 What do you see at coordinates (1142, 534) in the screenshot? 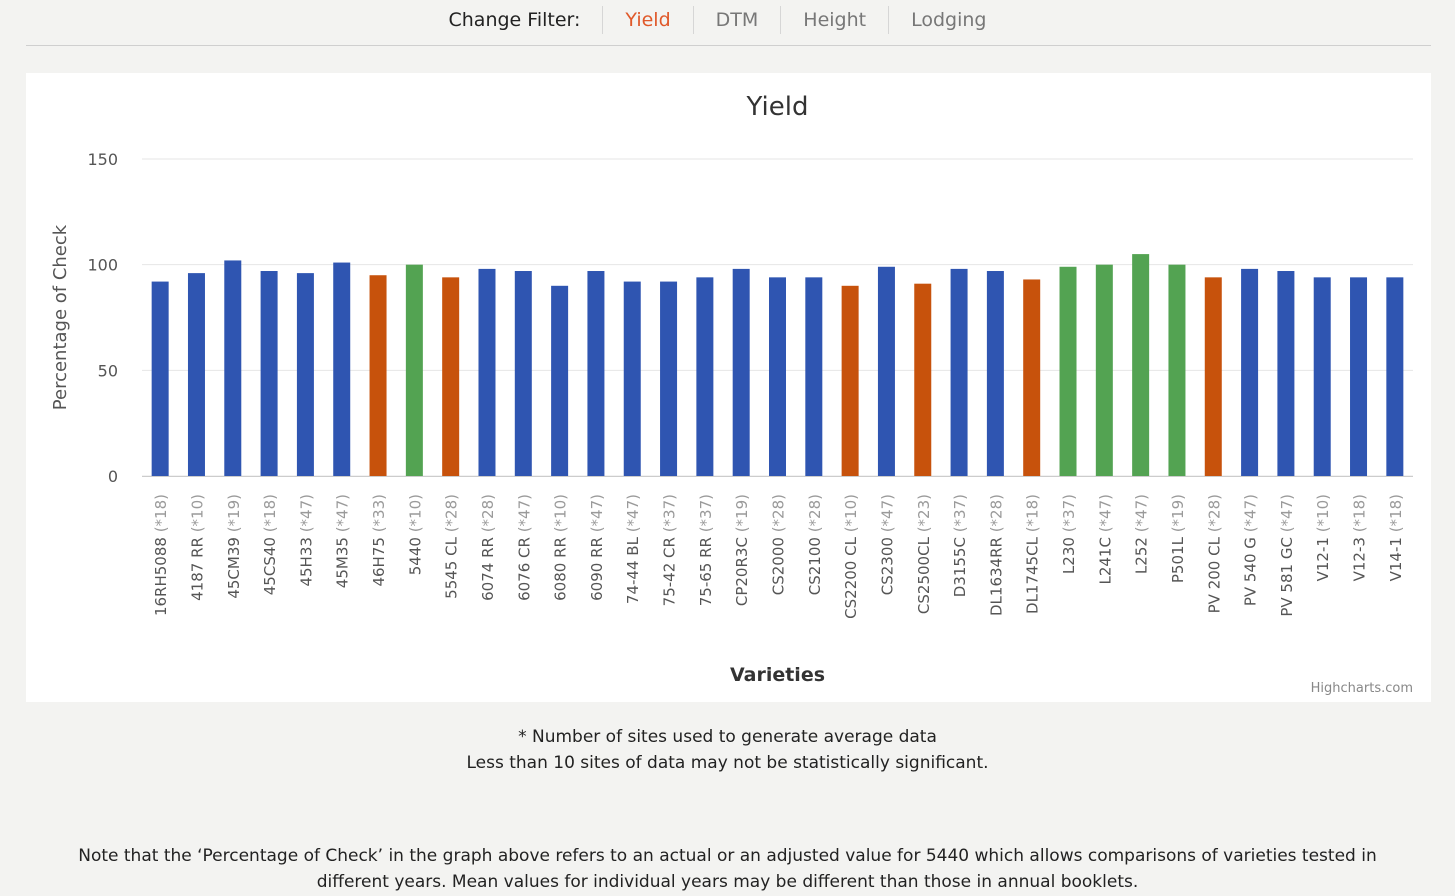
I see `x-tick-label: L252 (*47)` at bounding box center [1142, 534].